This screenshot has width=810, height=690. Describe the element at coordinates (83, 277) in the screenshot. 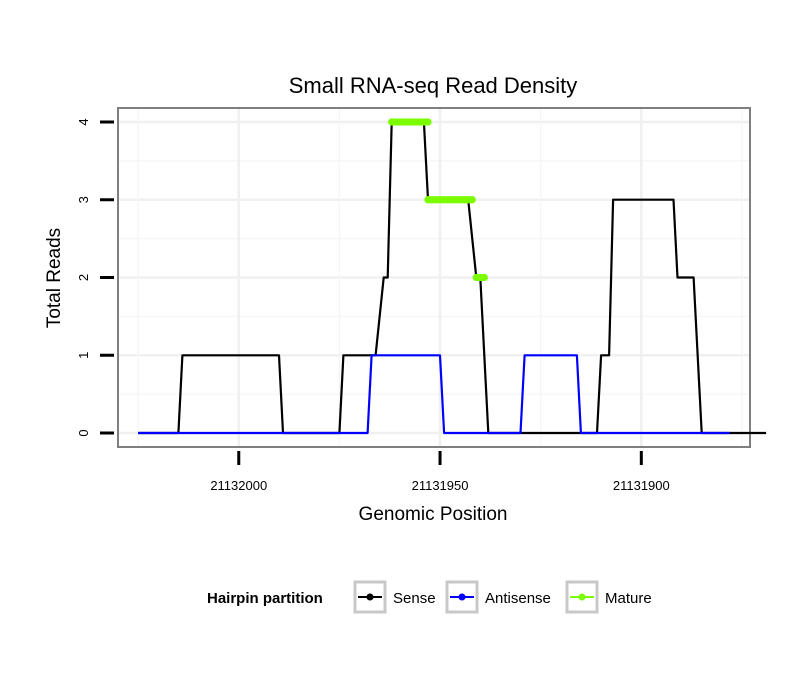

I see `y-tick-label: 2` at that location.